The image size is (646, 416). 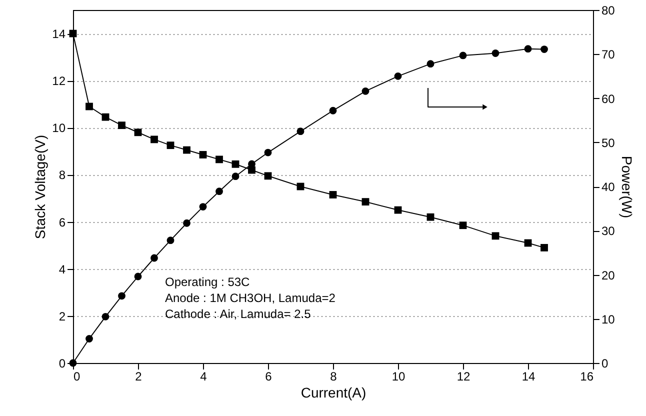 I want to click on x-axis-title: Current(A), so click(x=333, y=392).